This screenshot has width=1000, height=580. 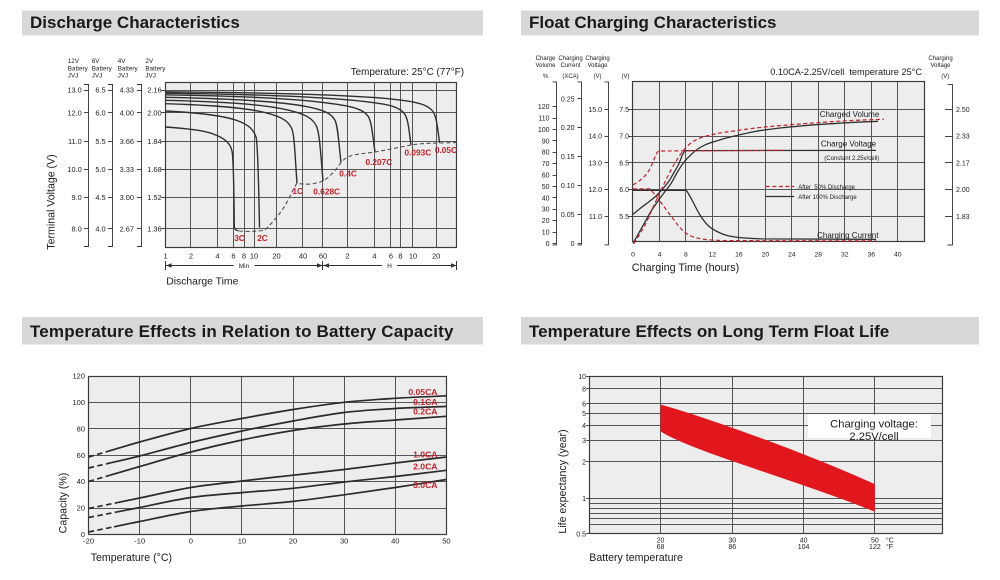 I want to click on svg-text: 2.16, so click(x=154, y=90).